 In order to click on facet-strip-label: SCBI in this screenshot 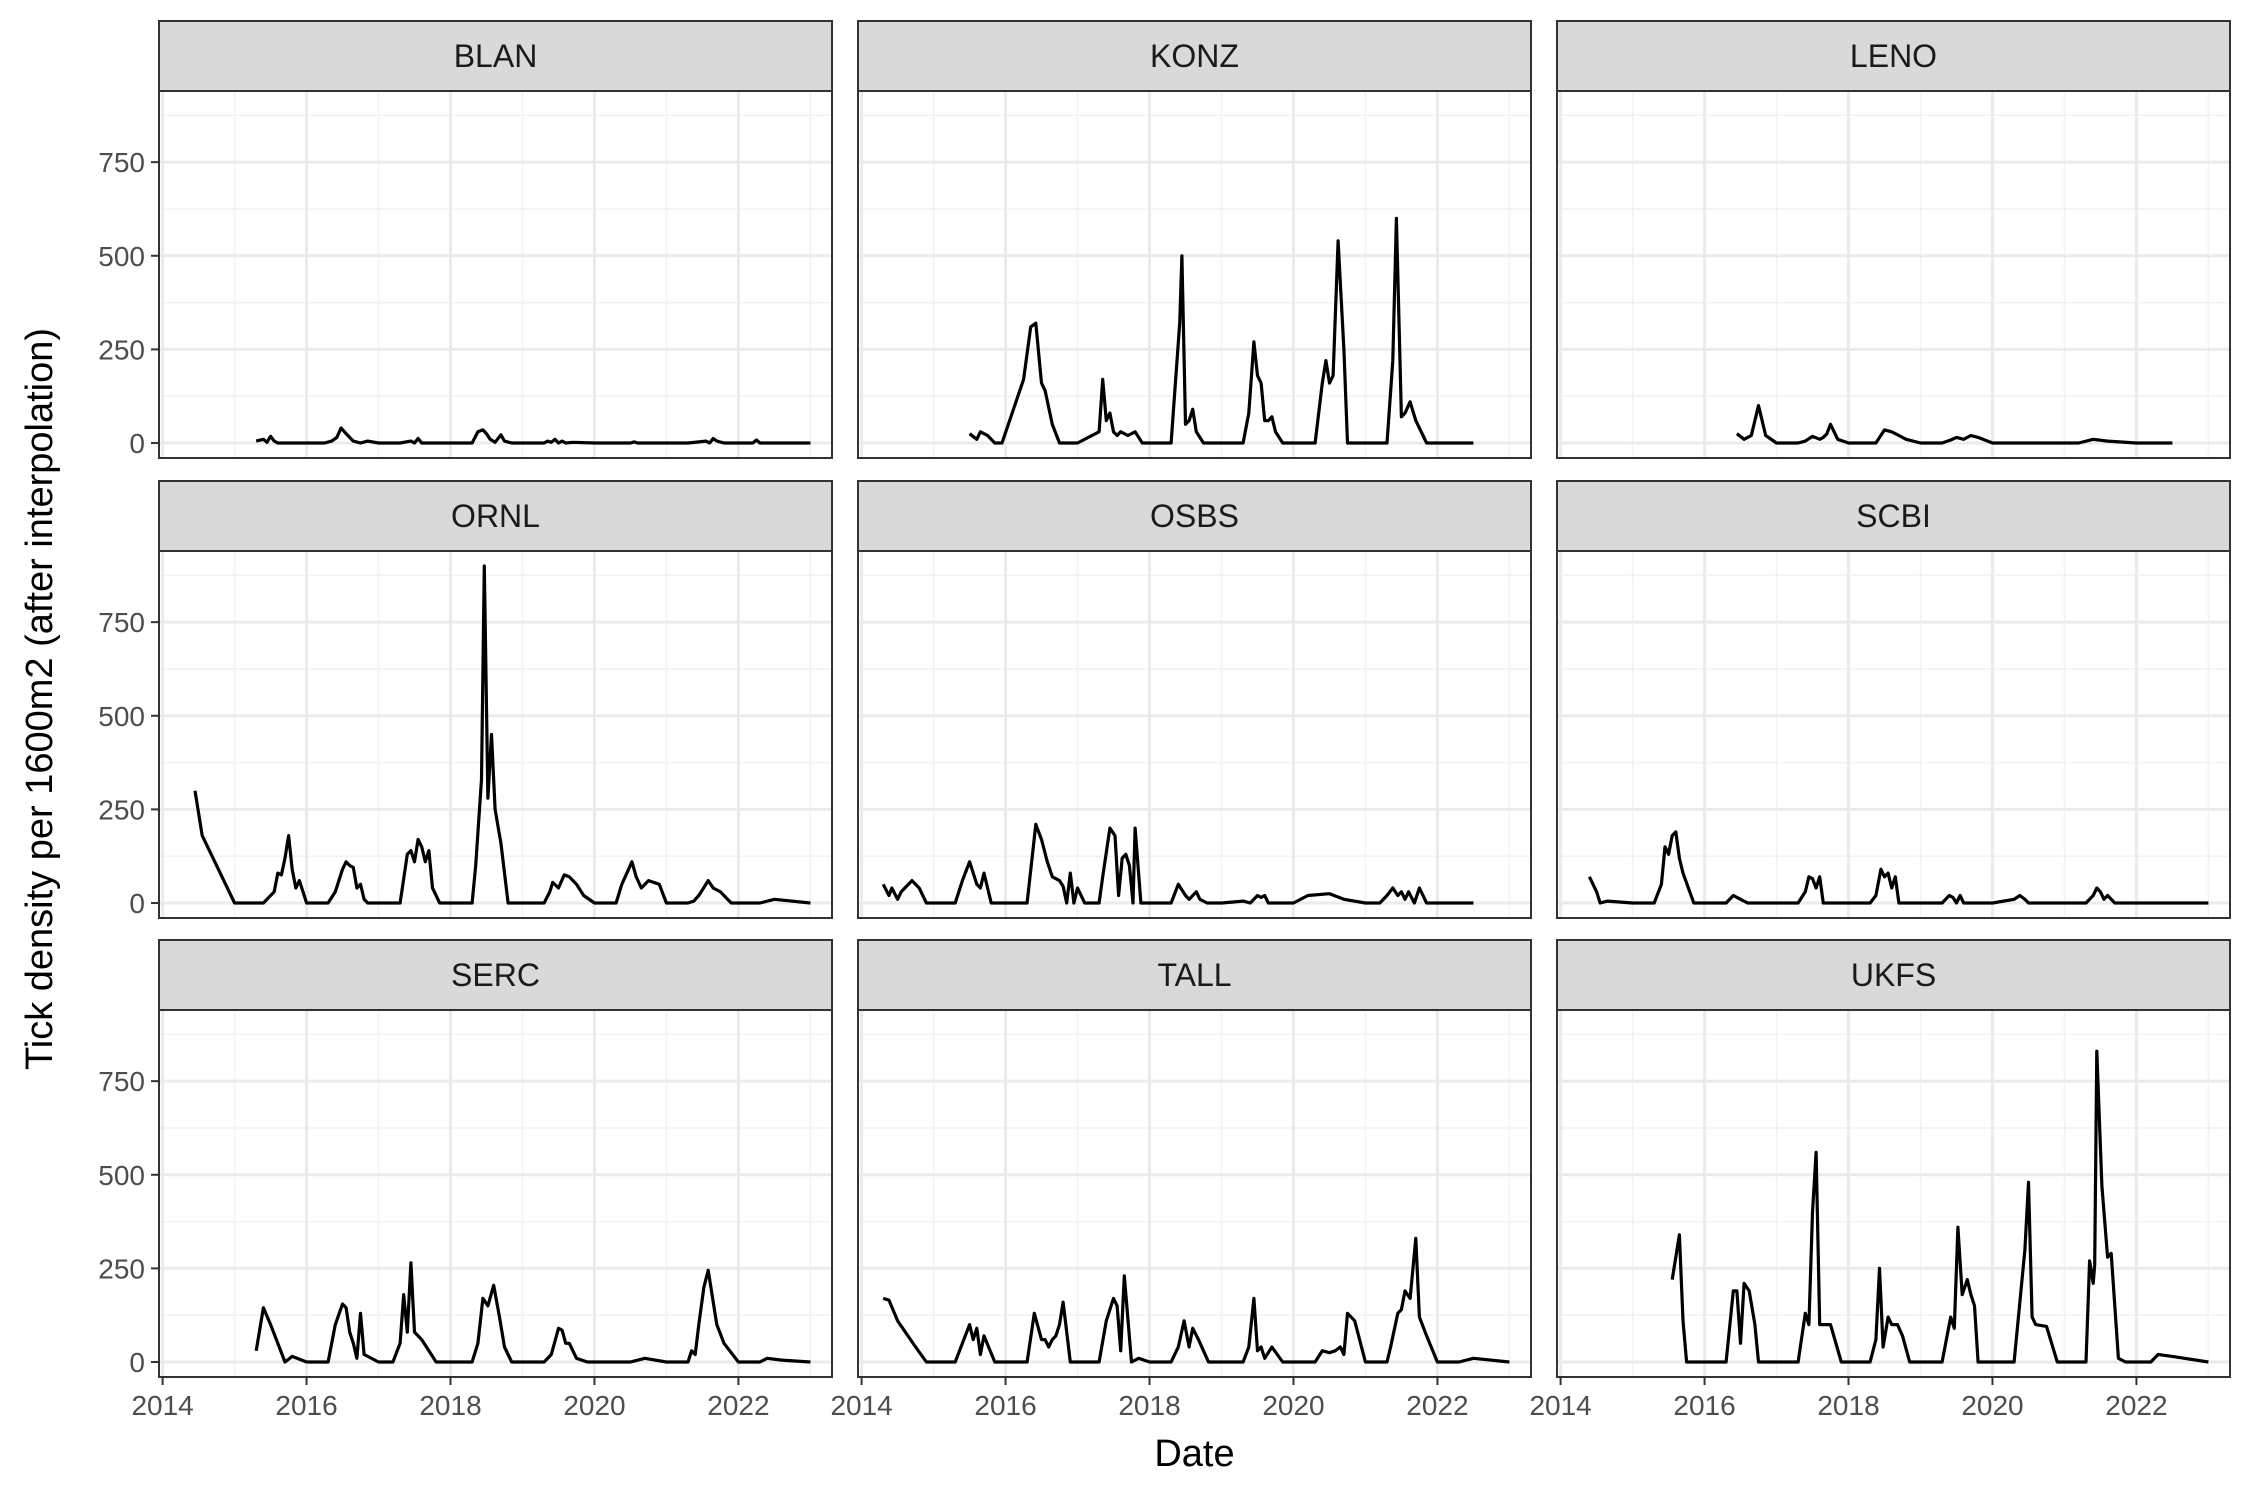, I will do `click(1893, 516)`.